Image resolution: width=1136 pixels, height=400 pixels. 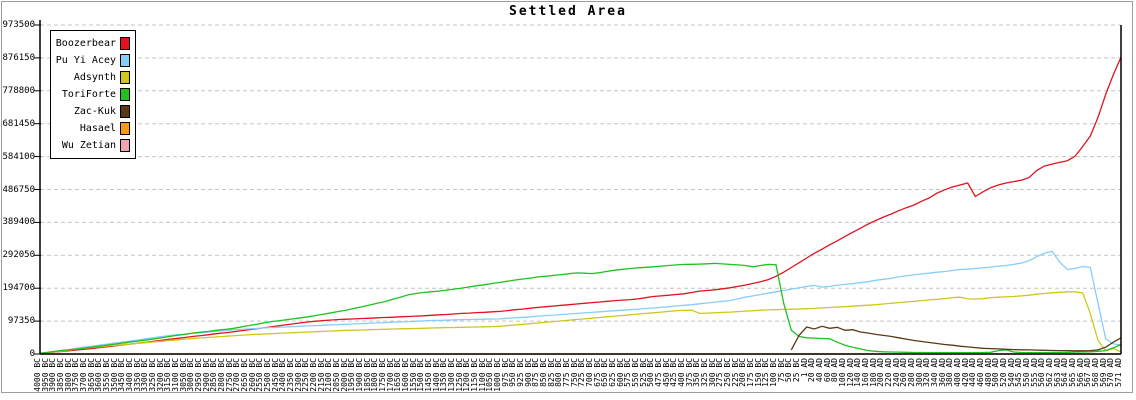 What do you see at coordinates (566, 372) in the screenshot?
I see `x-axis-label: 775 BC` at bounding box center [566, 372].